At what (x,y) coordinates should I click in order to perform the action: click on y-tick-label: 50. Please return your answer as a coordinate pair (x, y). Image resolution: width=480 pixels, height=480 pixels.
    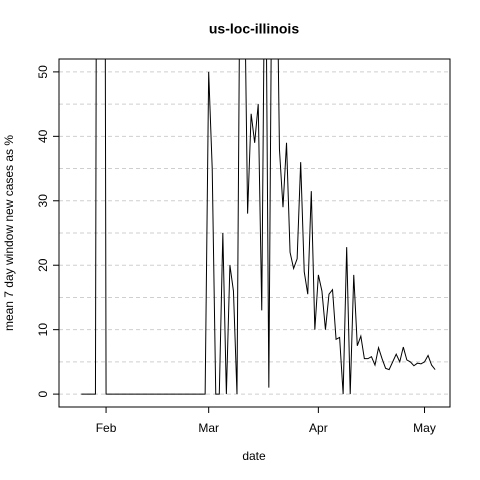
    Looking at the image, I should click on (43, 72).